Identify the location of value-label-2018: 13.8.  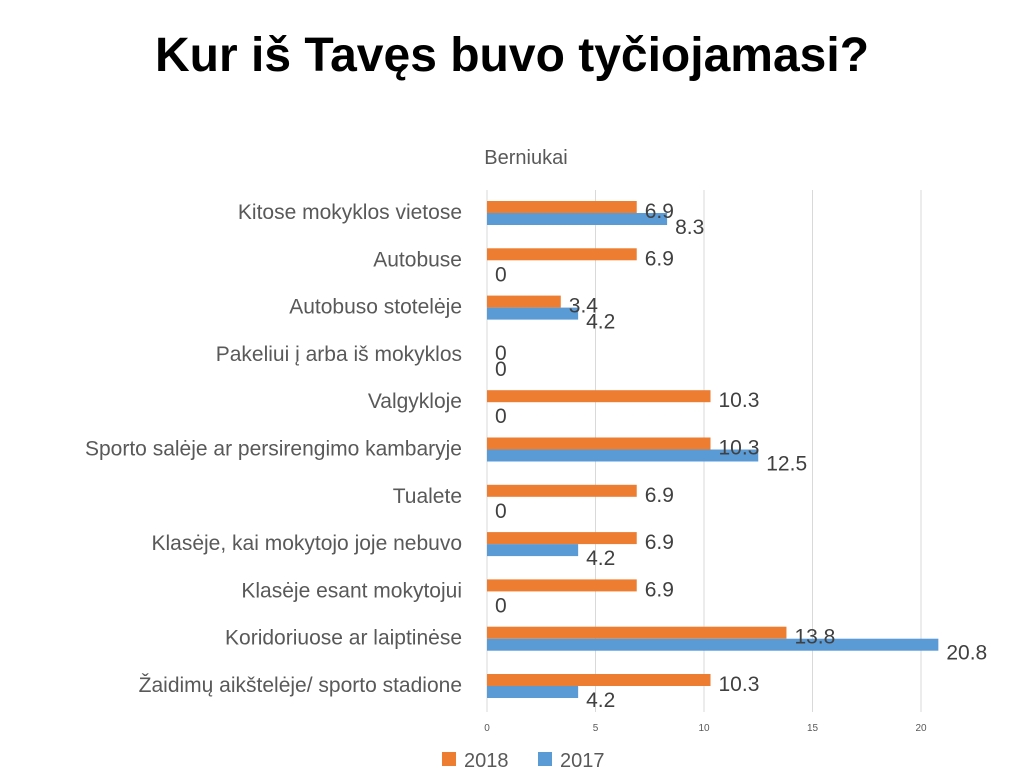
(814, 637).